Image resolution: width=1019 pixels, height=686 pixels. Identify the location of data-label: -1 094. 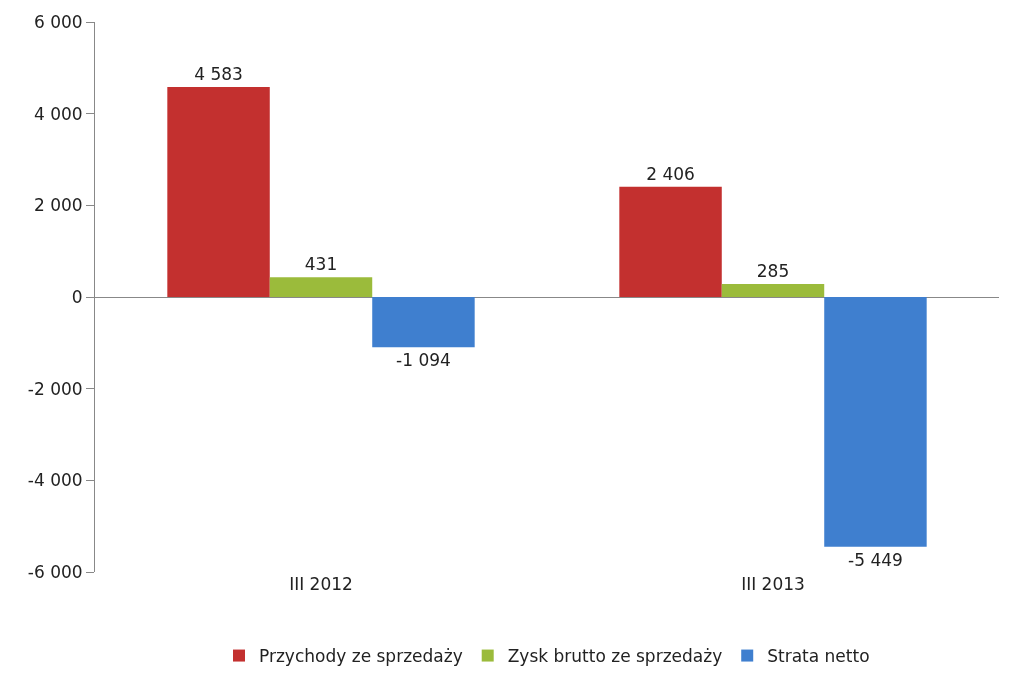
(423, 360).